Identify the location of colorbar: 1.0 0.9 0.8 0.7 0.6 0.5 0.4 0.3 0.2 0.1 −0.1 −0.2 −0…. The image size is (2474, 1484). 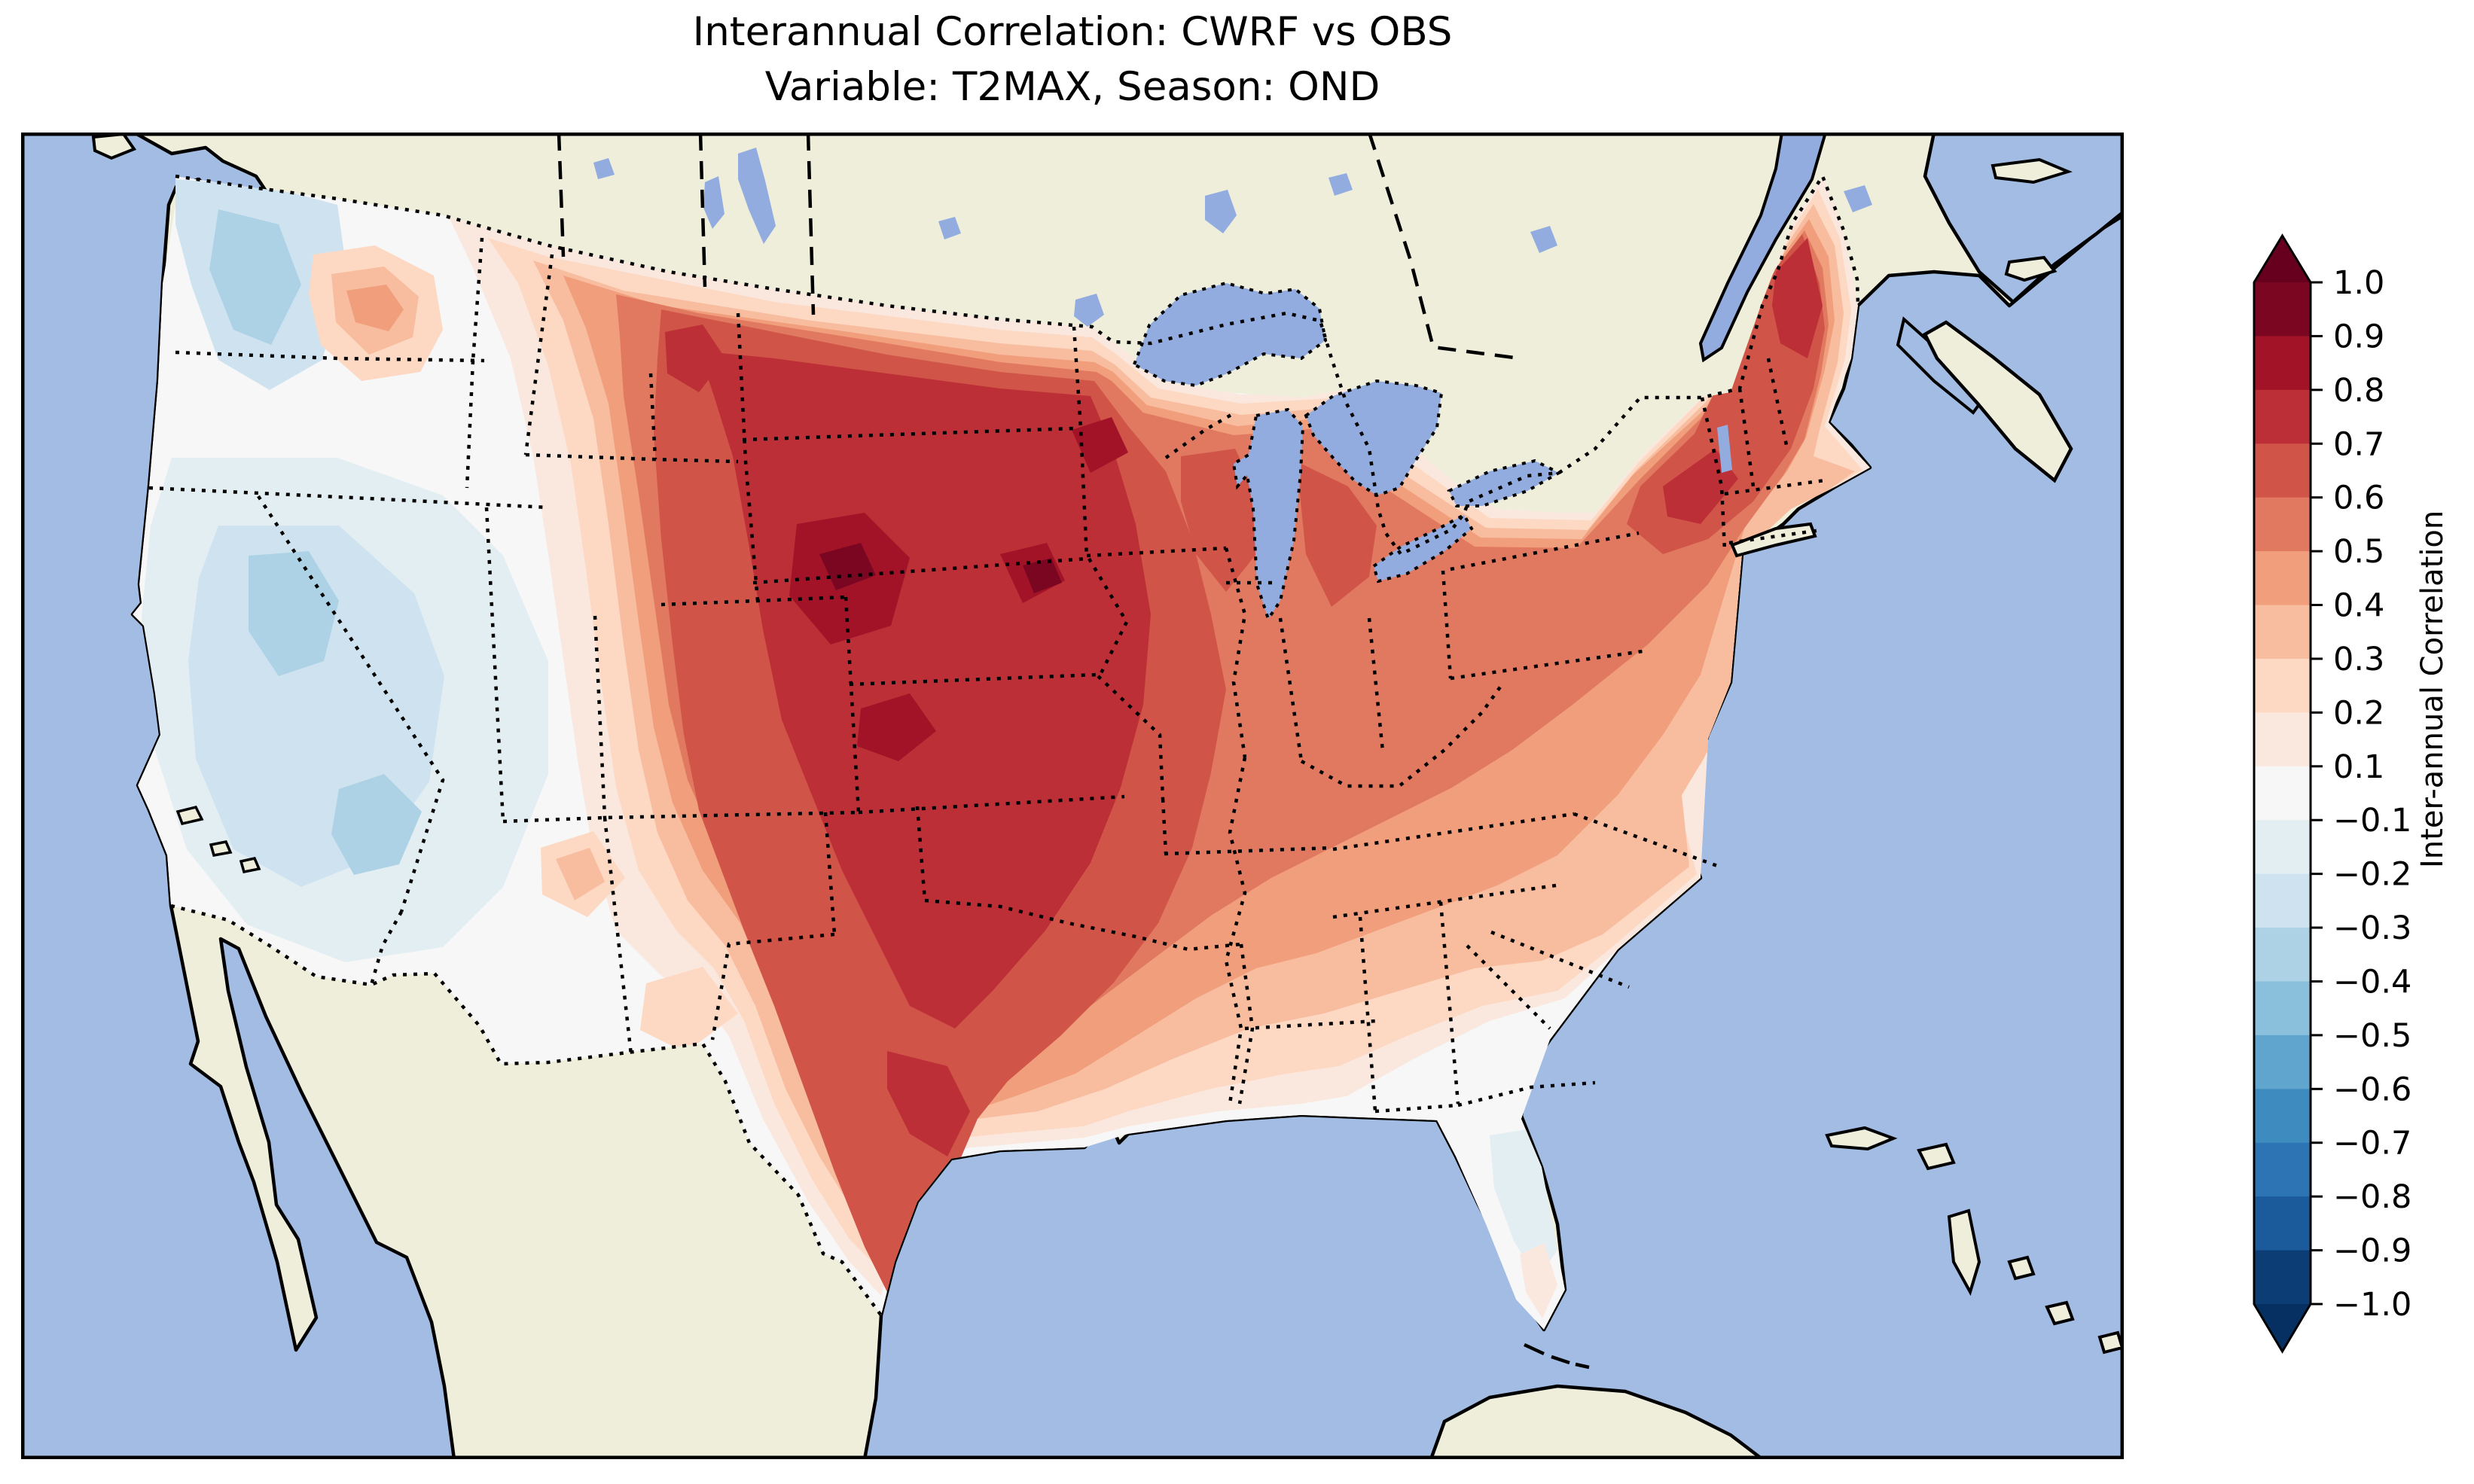
(2349, 813).